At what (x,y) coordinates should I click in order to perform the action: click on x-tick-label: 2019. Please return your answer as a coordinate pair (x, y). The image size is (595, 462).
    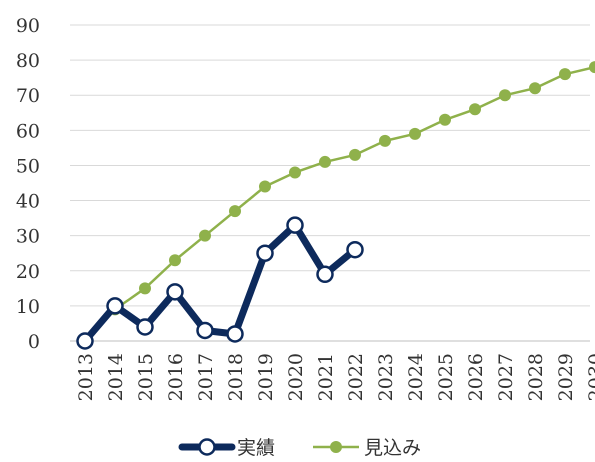
    Looking at the image, I should click on (266, 377).